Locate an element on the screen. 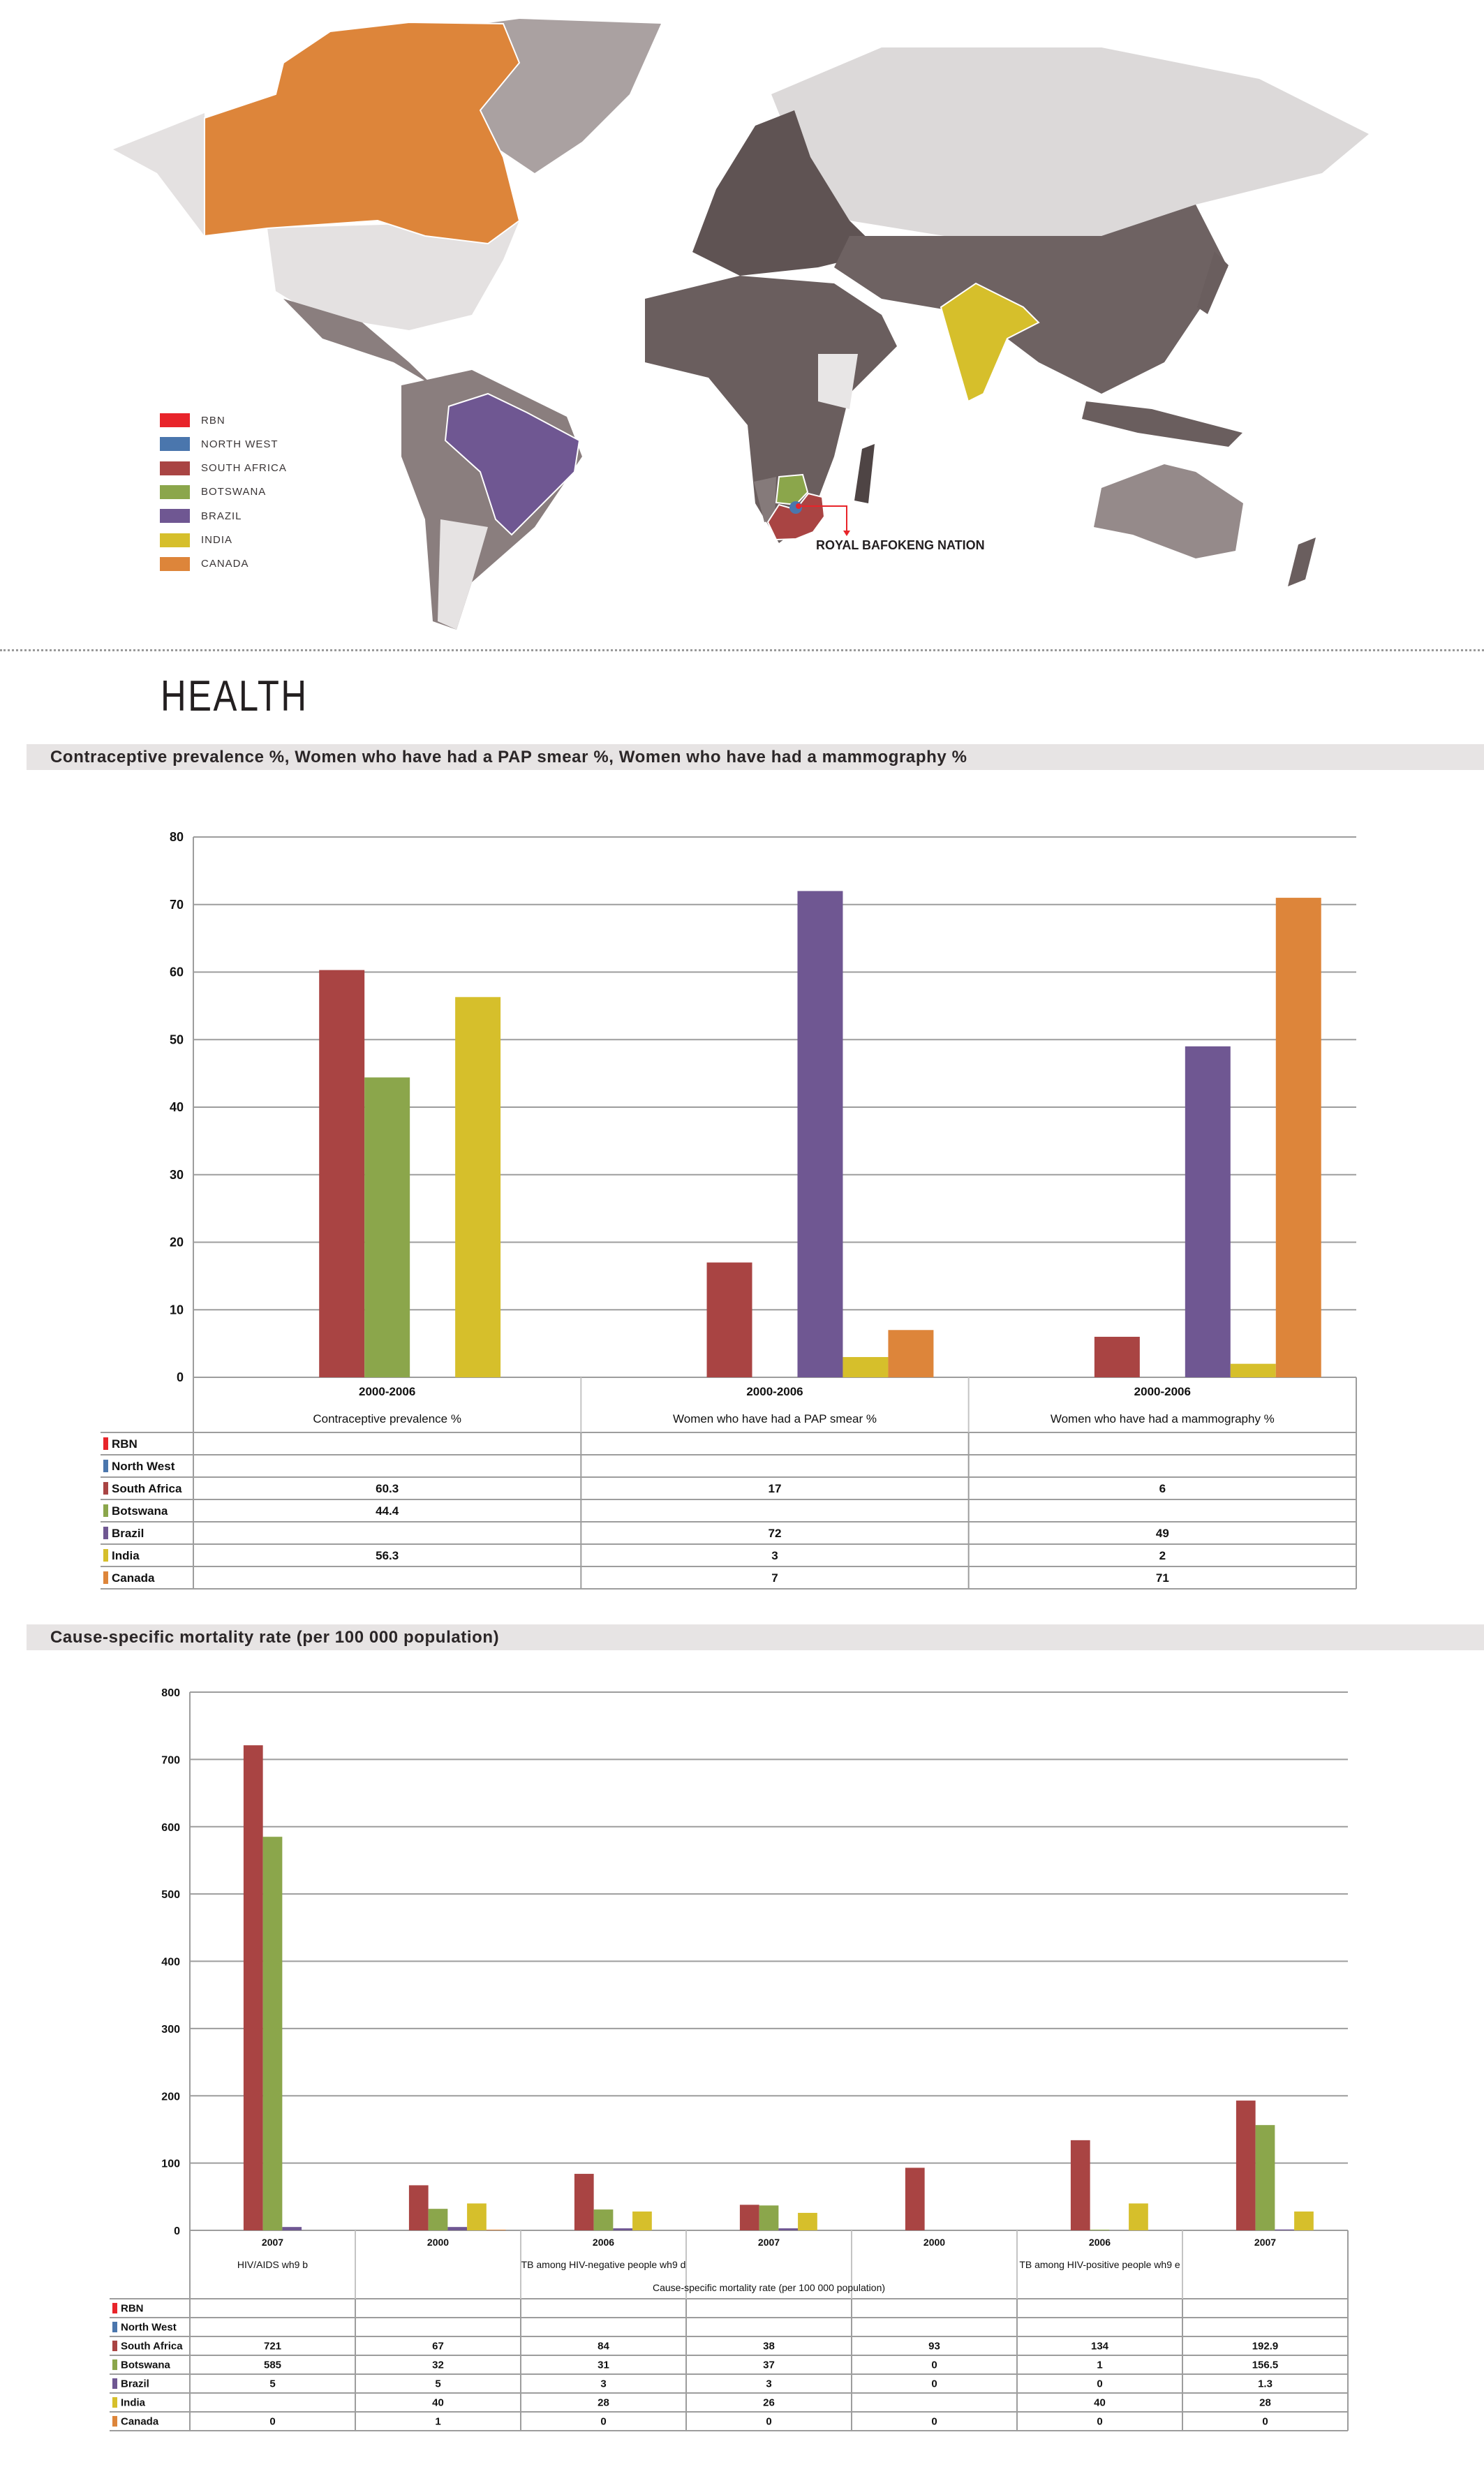 This screenshot has height=2467, width=1484. map-australia is located at coordinates (1168, 511).